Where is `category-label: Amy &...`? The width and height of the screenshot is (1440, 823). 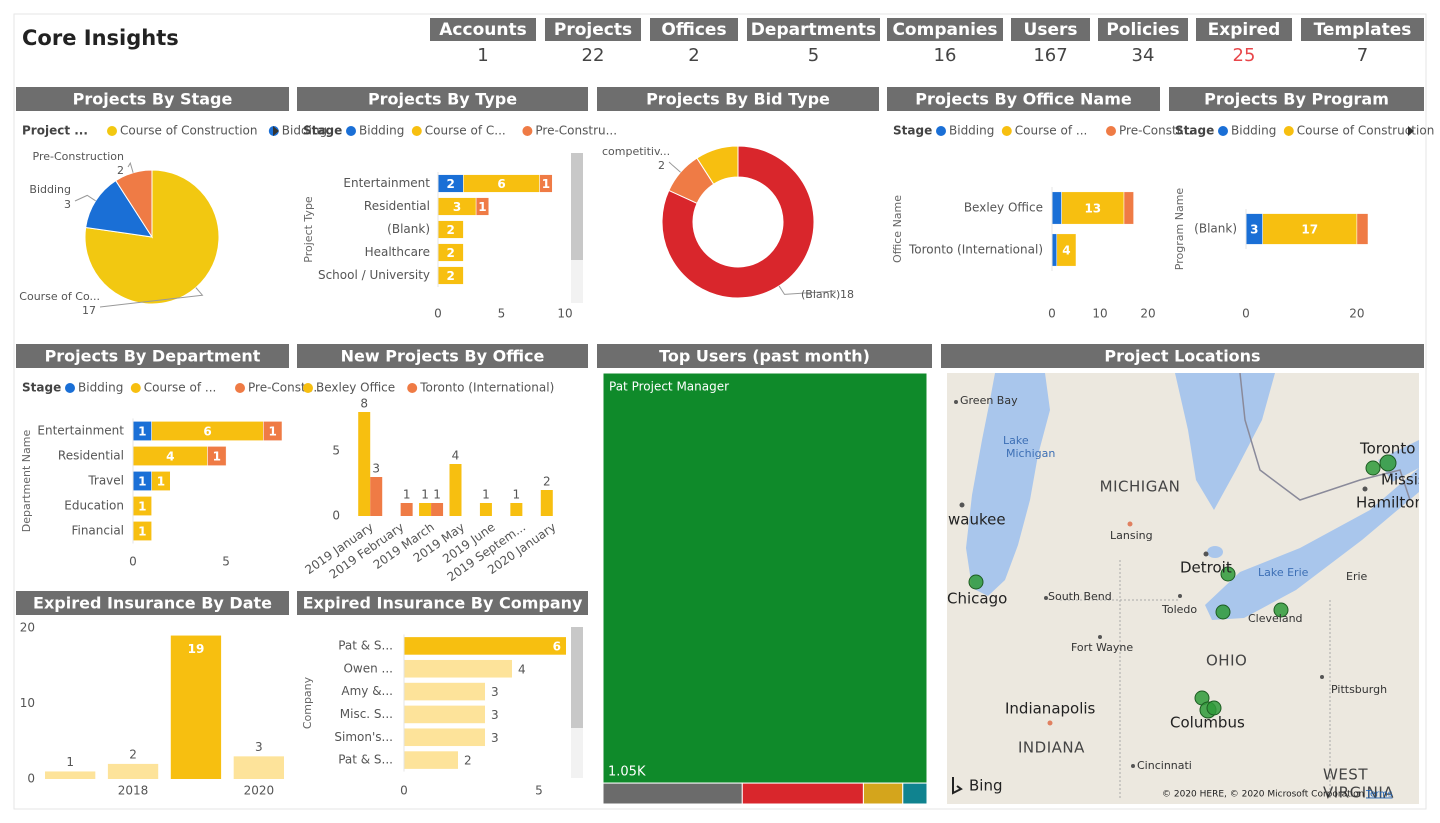
category-label: Amy &... is located at coordinates (367, 691).